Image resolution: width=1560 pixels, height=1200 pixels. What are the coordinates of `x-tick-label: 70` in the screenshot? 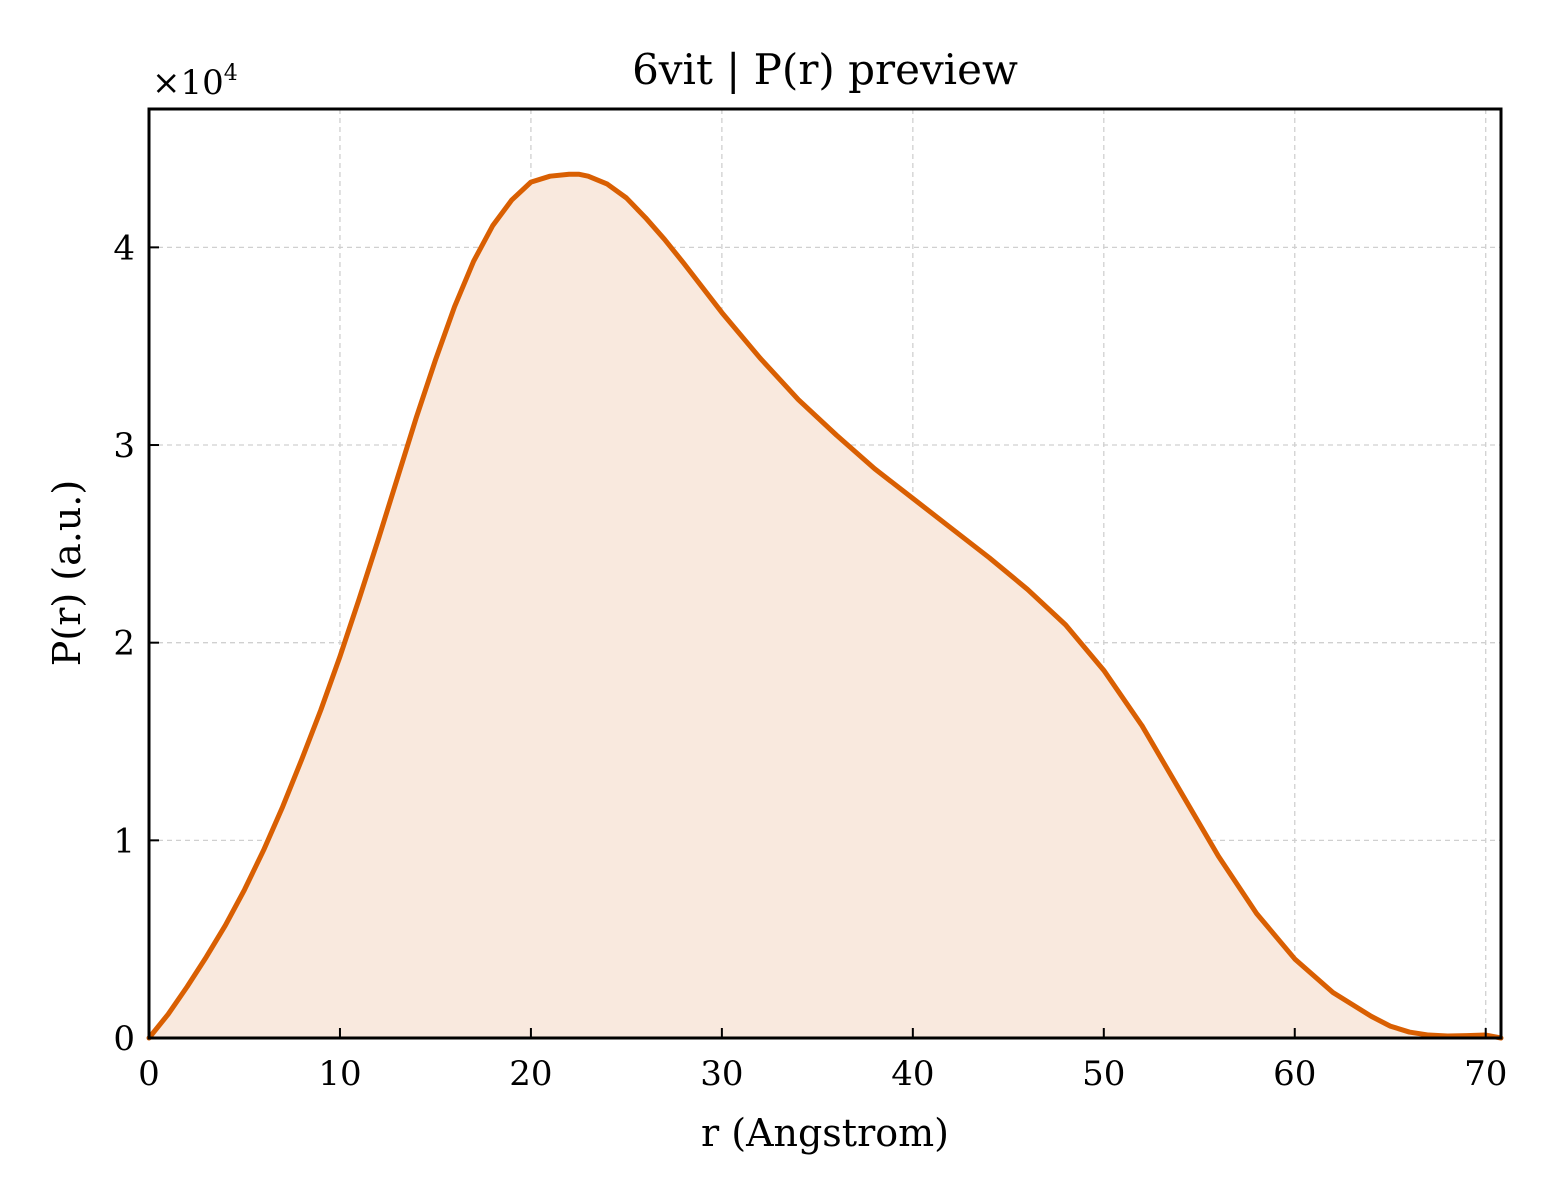 It's located at (1485, 1074).